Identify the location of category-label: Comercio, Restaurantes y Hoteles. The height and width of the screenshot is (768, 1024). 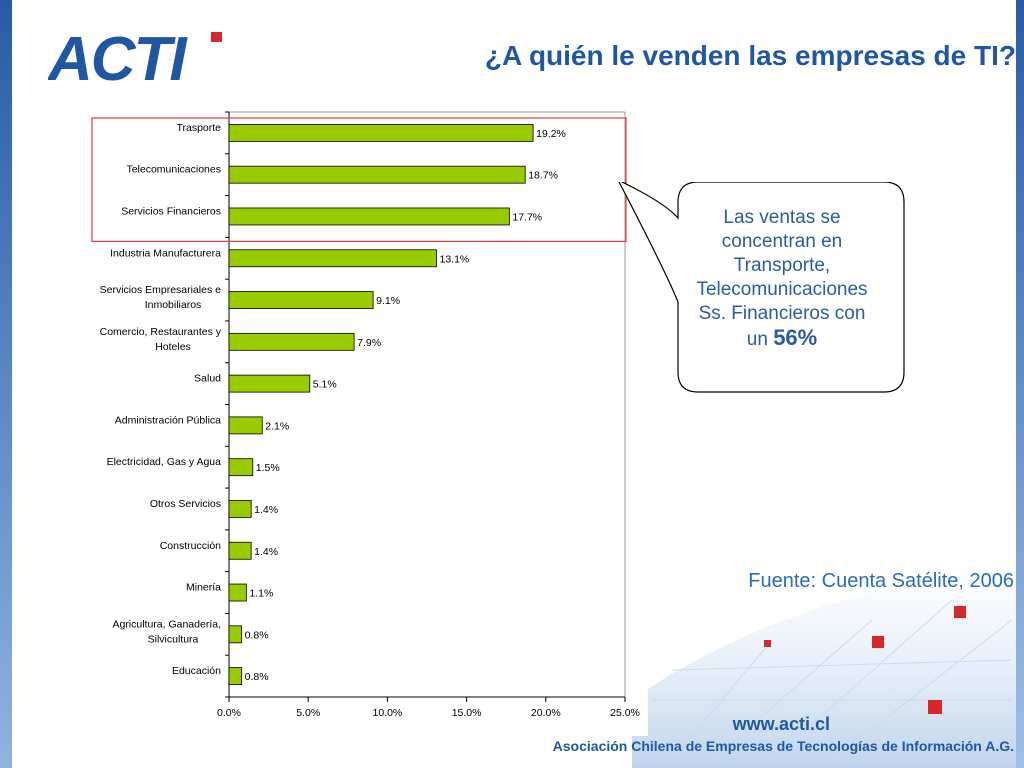
(161, 339).